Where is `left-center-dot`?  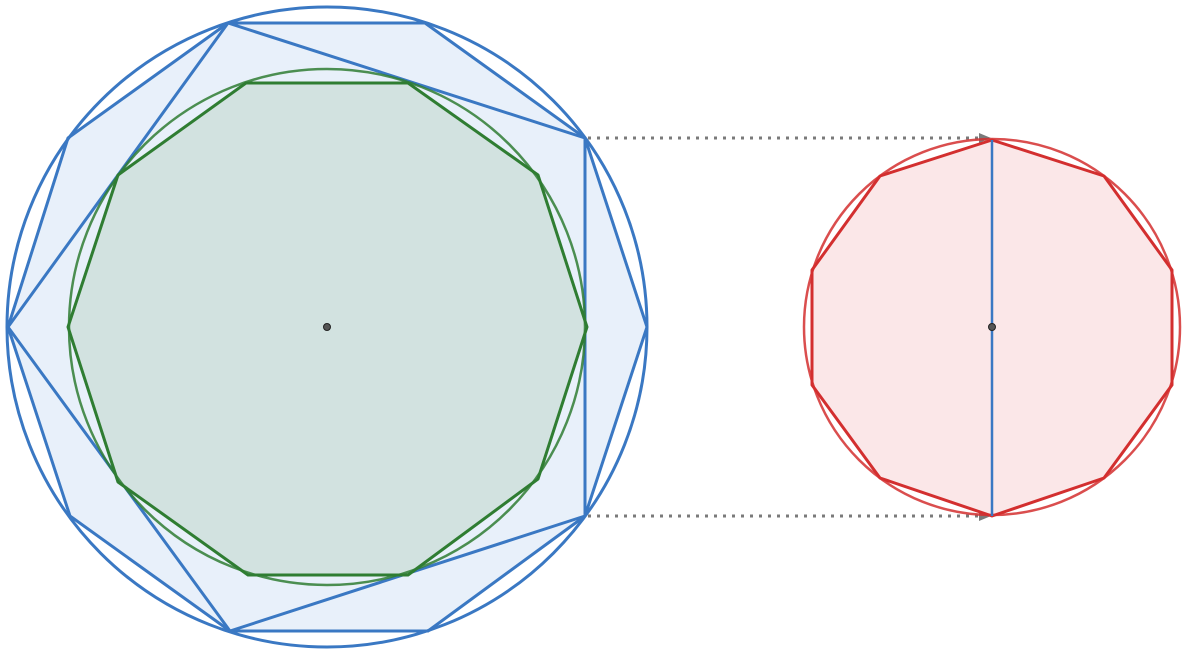 left-center-dot is located at coordinates (327, 327).